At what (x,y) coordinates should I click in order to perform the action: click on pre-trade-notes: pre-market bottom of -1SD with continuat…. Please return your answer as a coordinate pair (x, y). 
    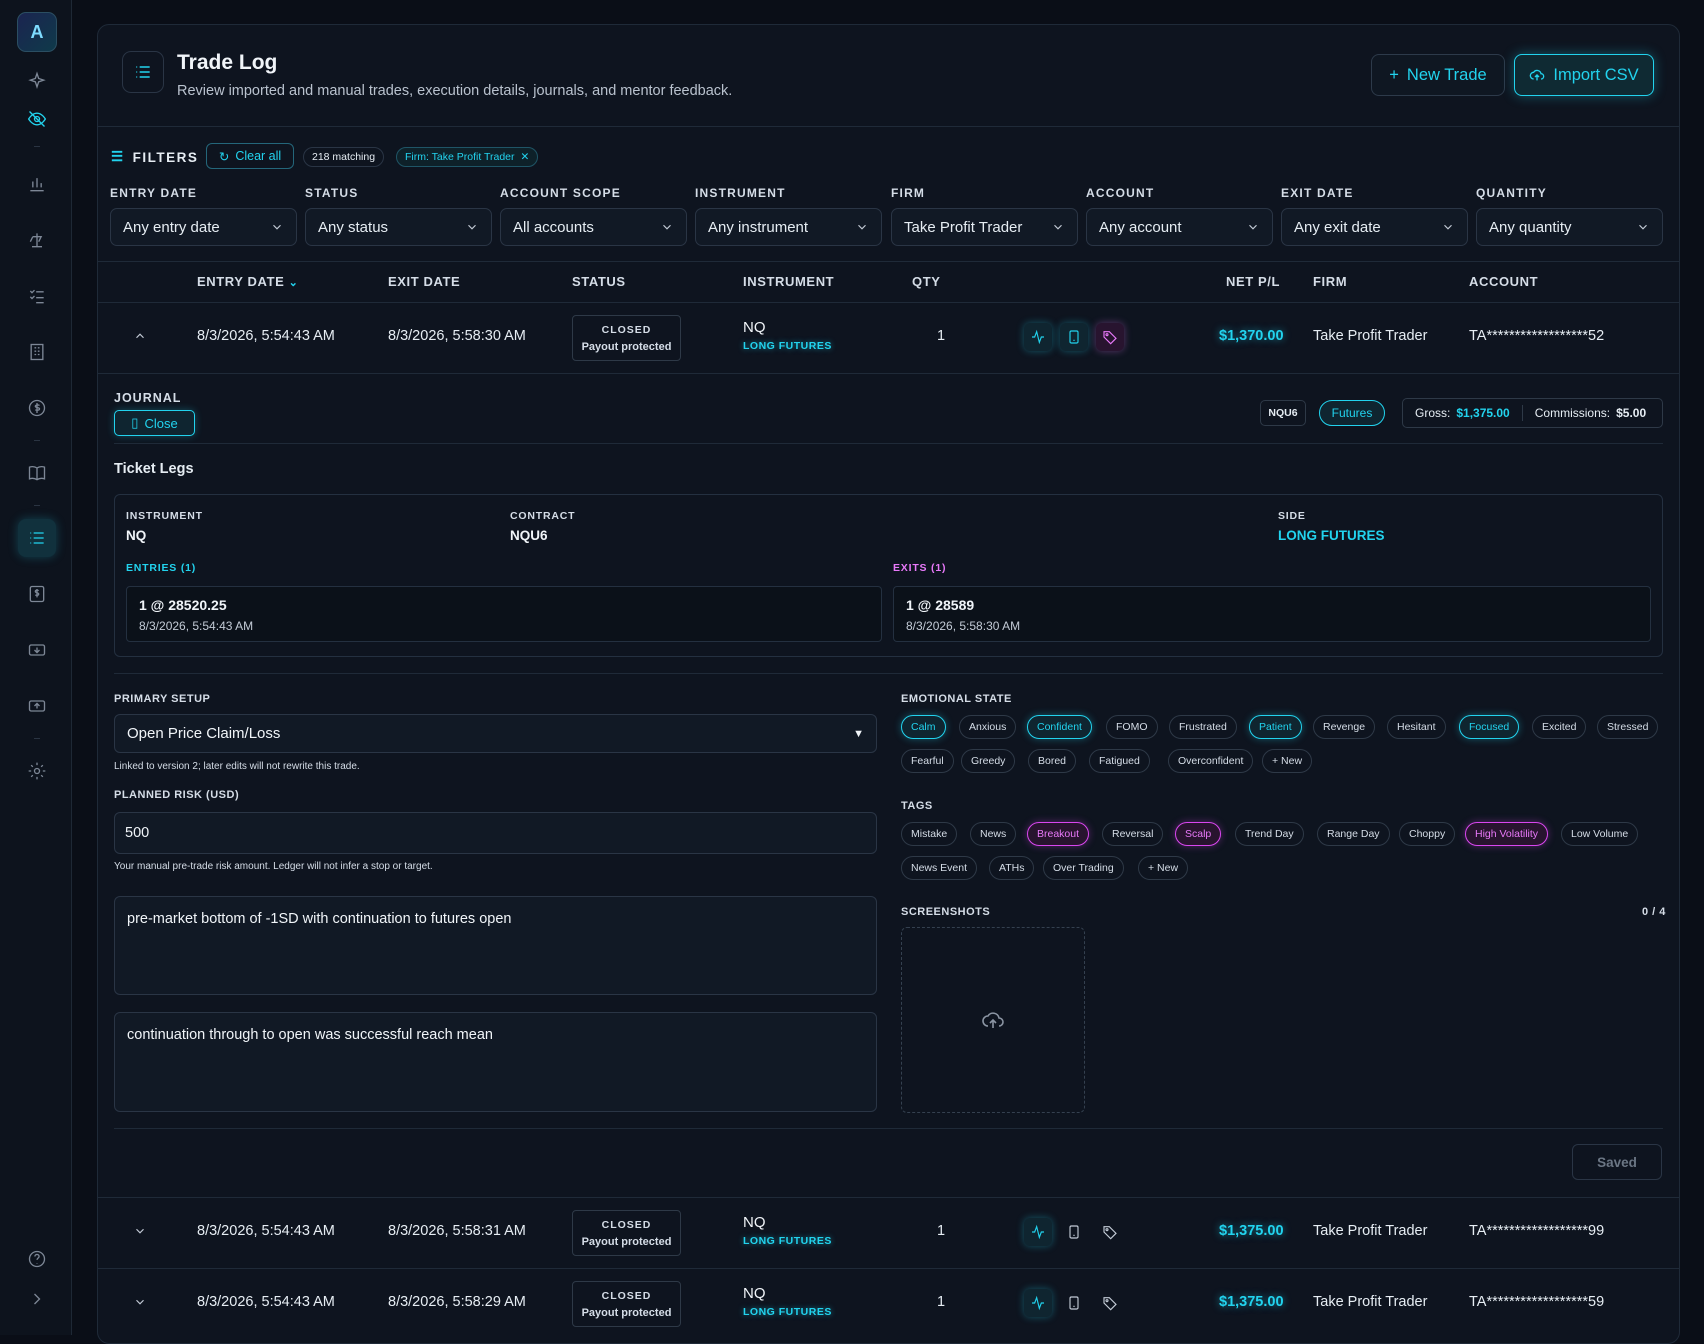
    Looking at the image, I should click on (495, 945).